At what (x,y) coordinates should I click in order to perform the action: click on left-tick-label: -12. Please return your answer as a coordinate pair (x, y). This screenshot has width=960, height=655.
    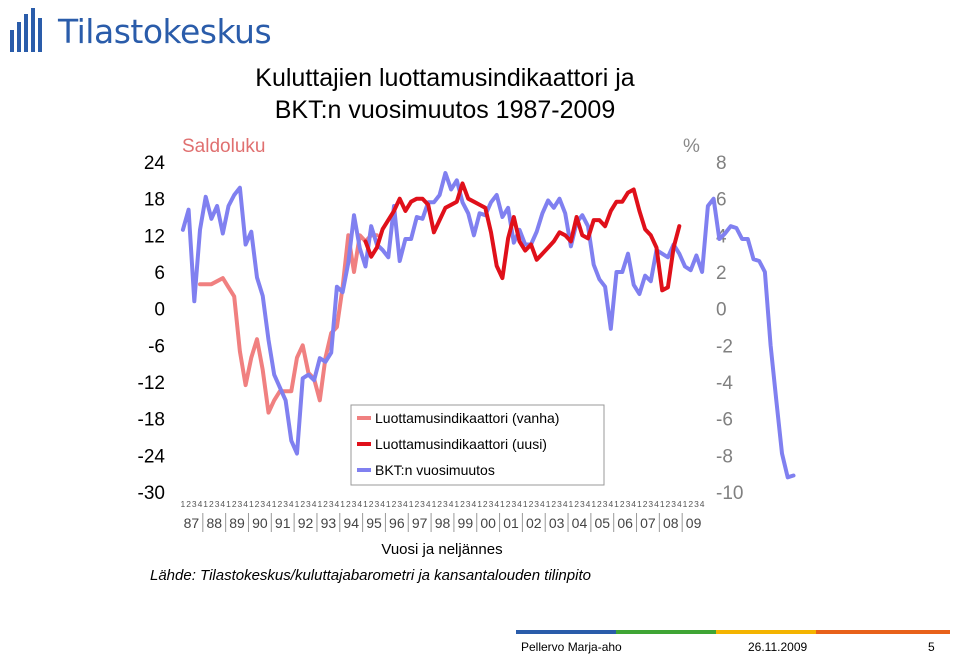
    Looking at the image, I should click on (151, 383).